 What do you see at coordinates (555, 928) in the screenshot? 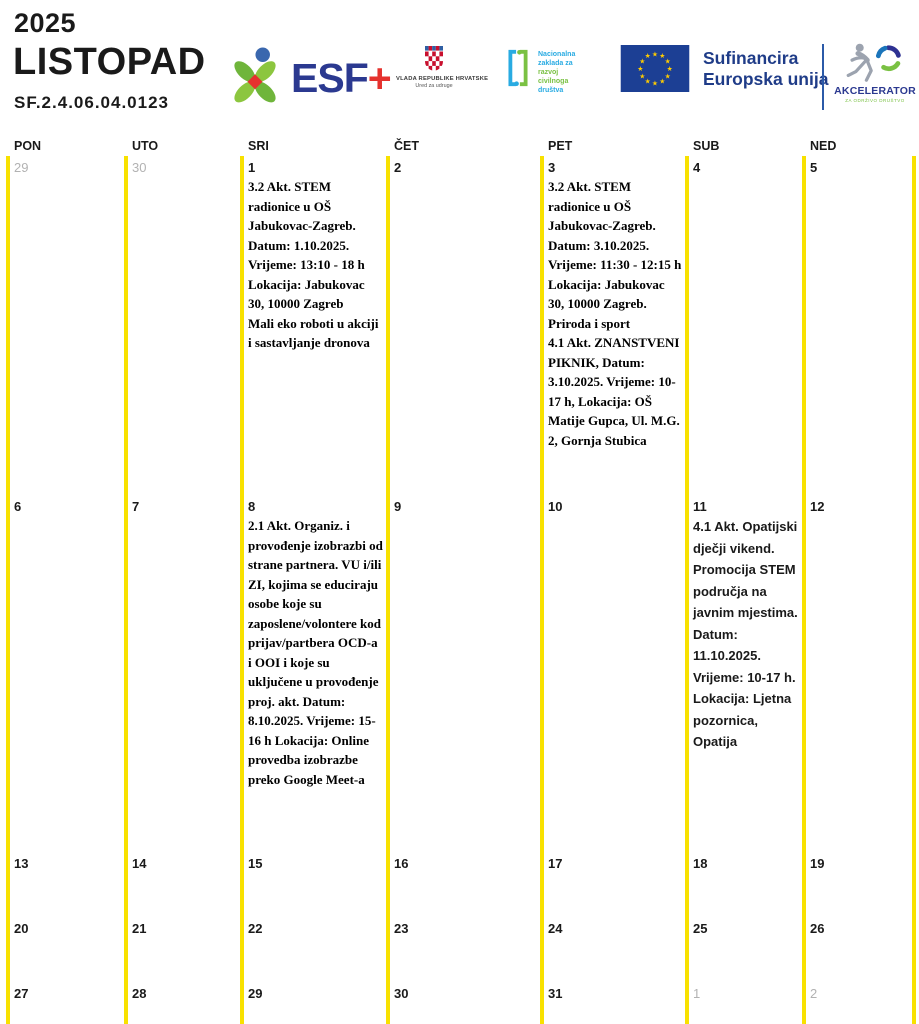
I see `day-number: 24` at bounding box center [555, 928].